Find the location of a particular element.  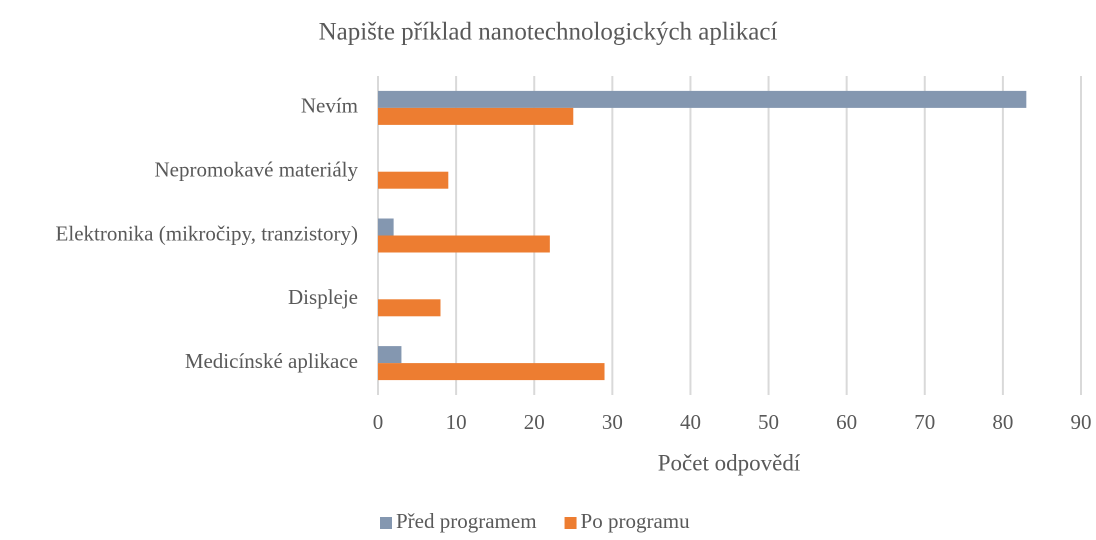

x-tick-label: 30 is located at coordinates (612, 422).